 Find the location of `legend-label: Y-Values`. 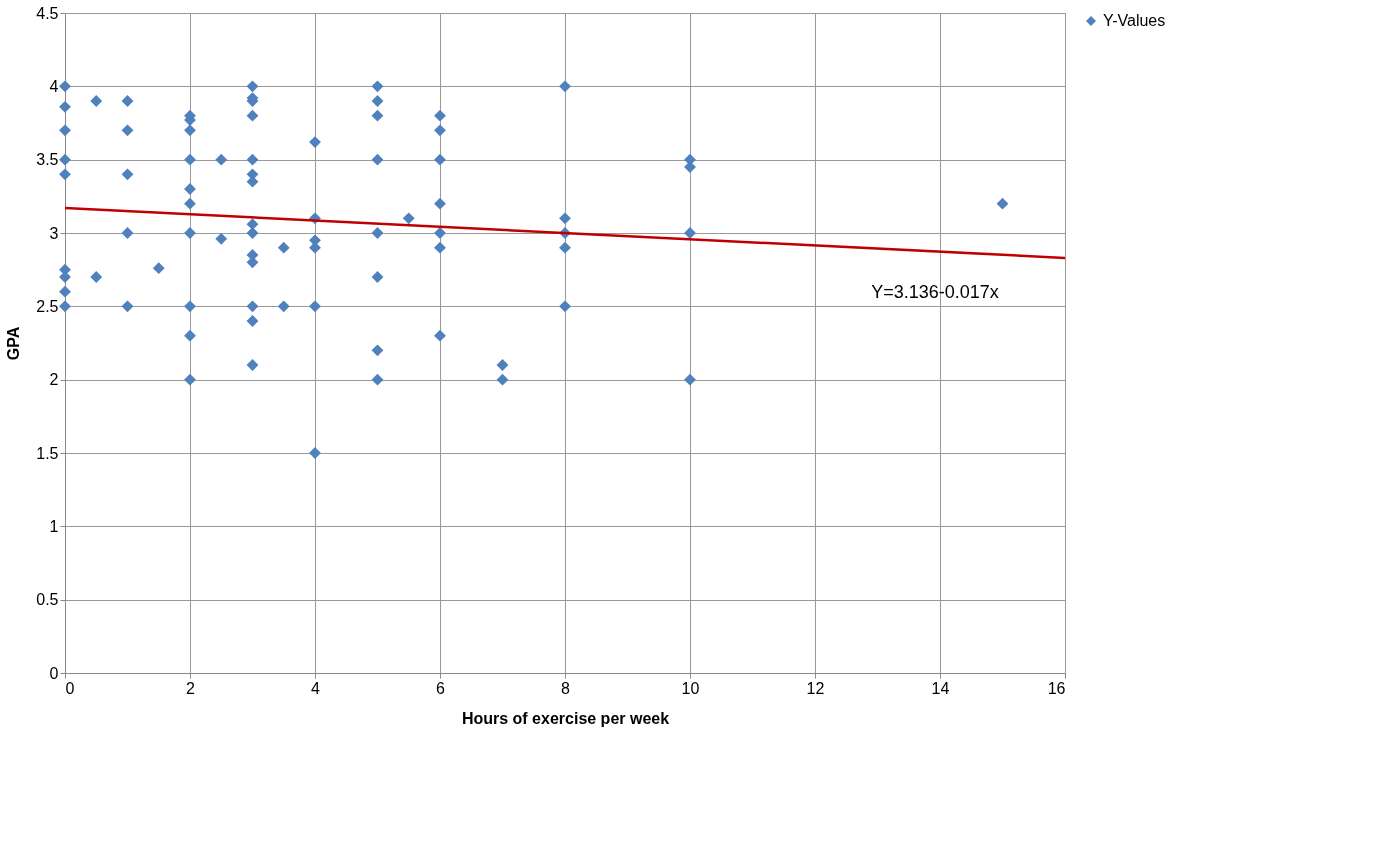

legend-label: Y-Values is located at coordinates (1134, 20).